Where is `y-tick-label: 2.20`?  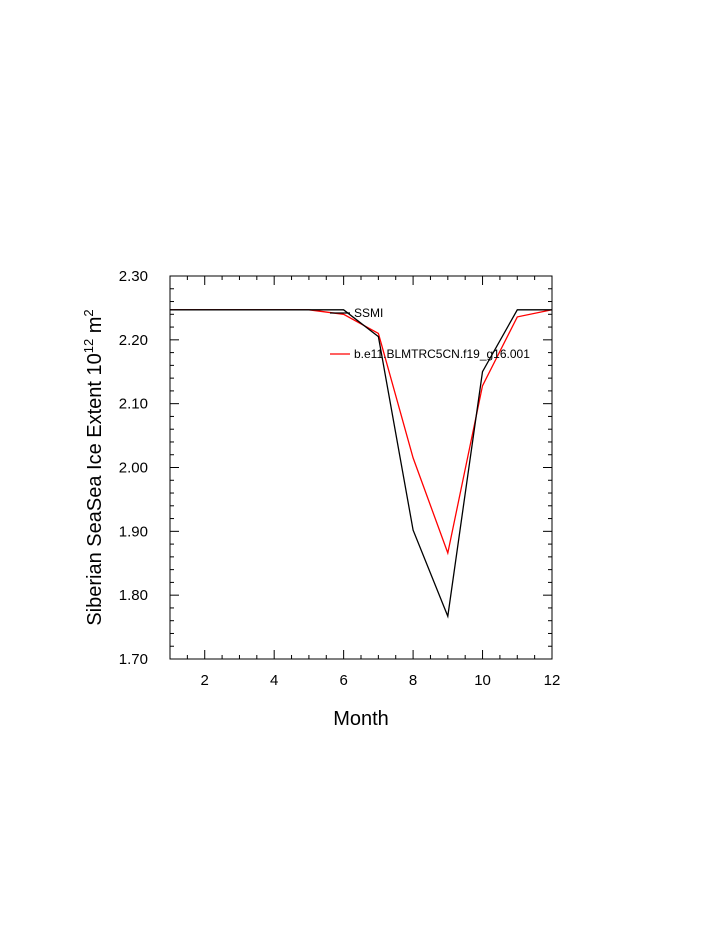
y-tick-label: 2.20 is located at coordinates (133, 340).